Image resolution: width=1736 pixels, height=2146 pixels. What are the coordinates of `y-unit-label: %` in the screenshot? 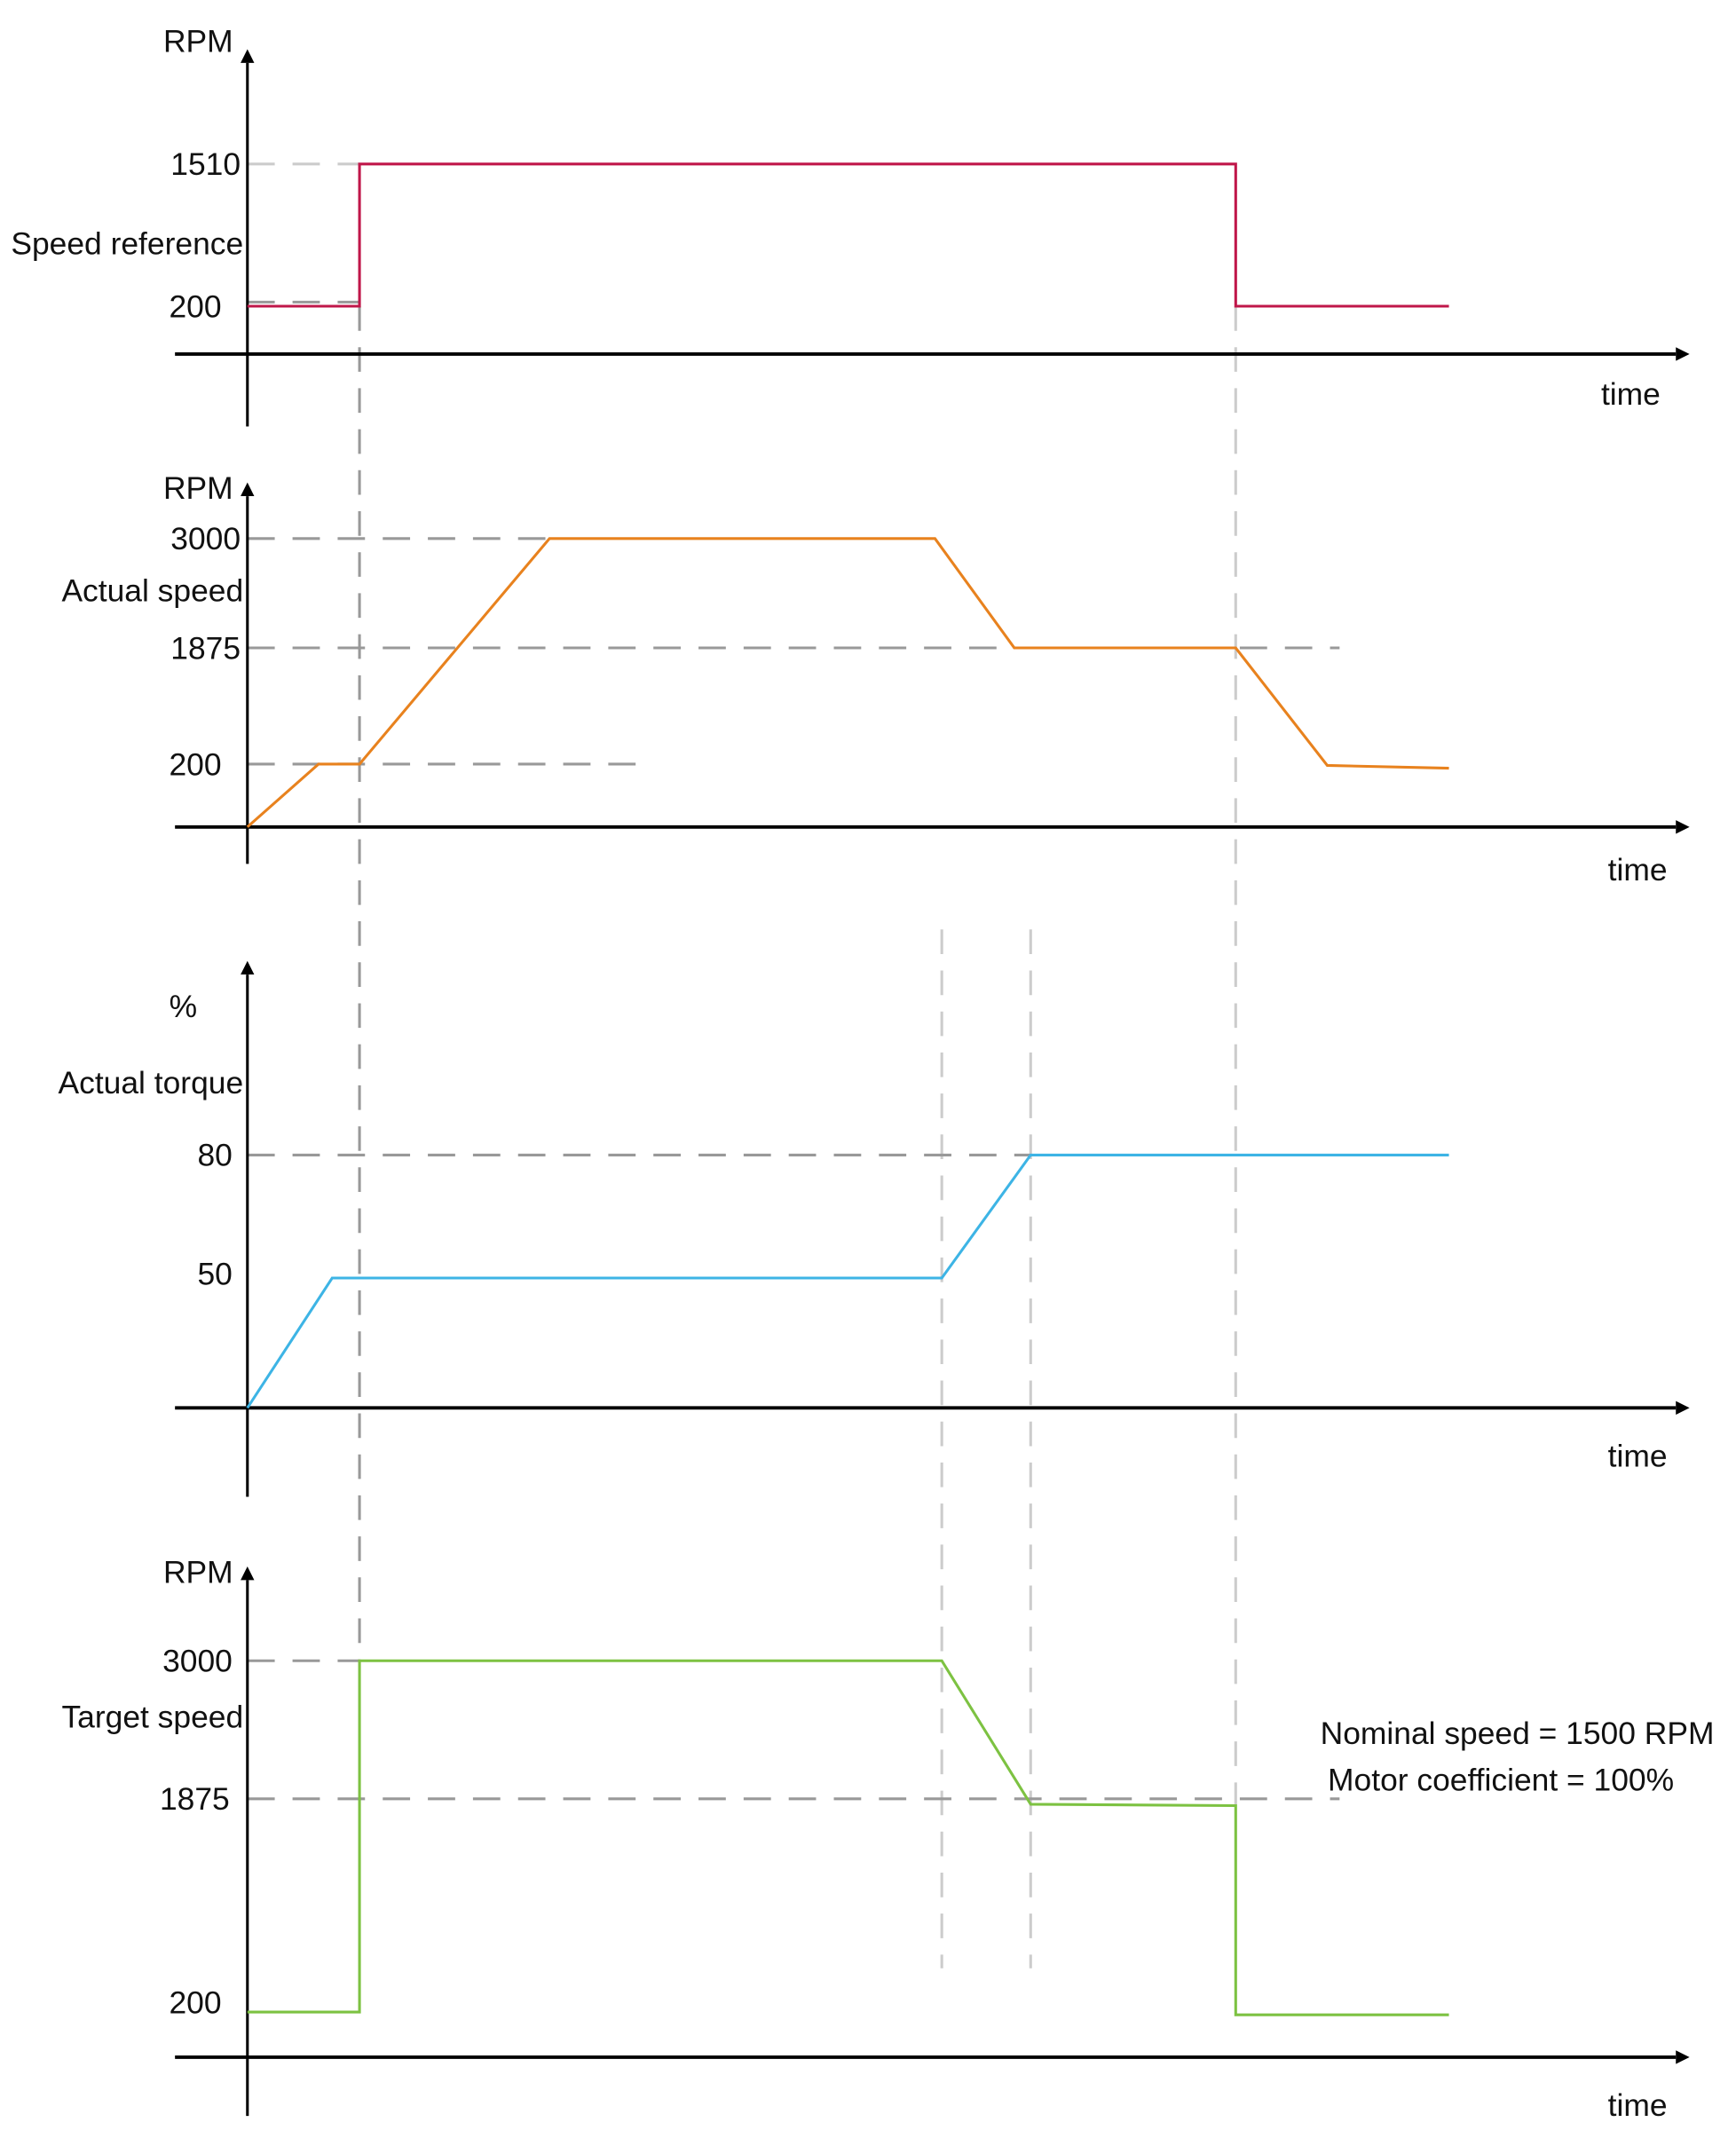 It's located at (183, 1007).